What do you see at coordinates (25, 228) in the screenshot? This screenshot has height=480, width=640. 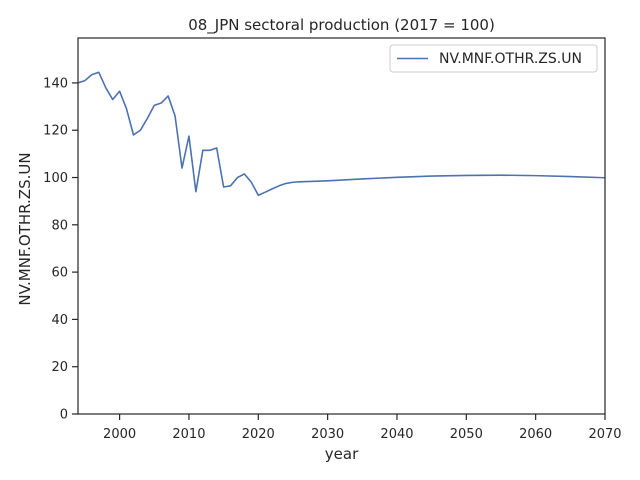 I see `y-axis-label: NV.MNF.OTHR.ZS.UN` at bounding box center [25, 228].